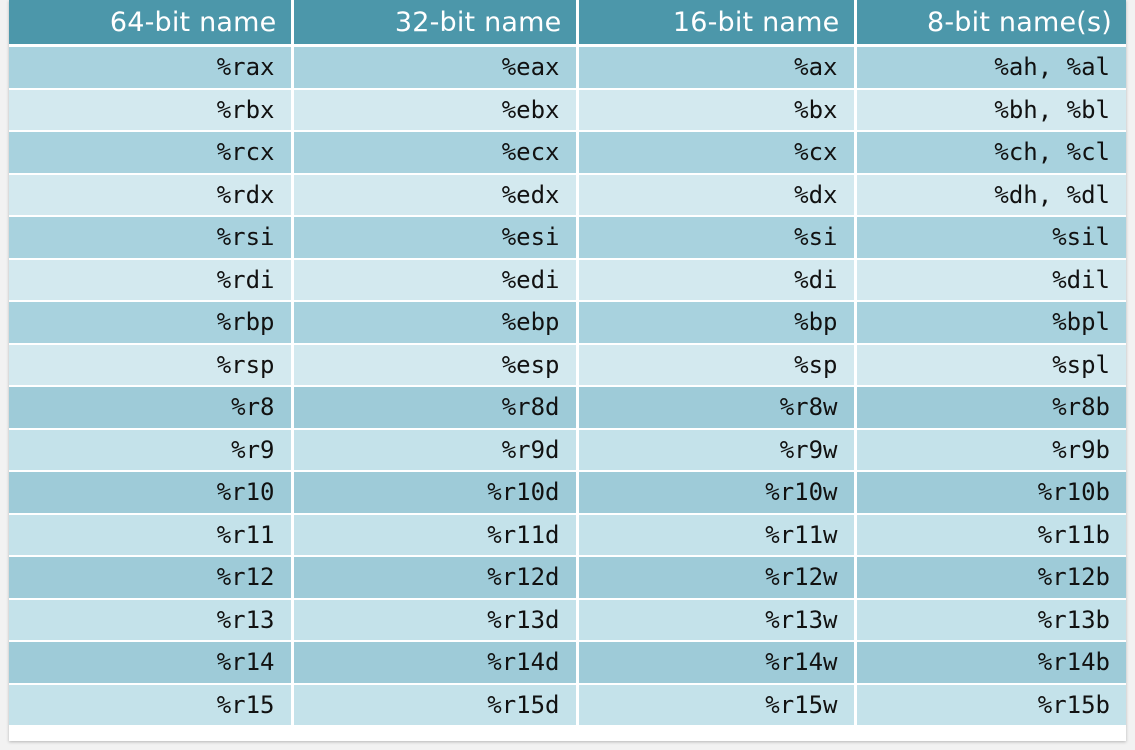 Image resolution: width=1135 pixels, height=750 pixels. What do you see at coordinates (151, 323) in the screenshot?
I see `cell-64-bit: %rbp` at bounding box center [151, 323].